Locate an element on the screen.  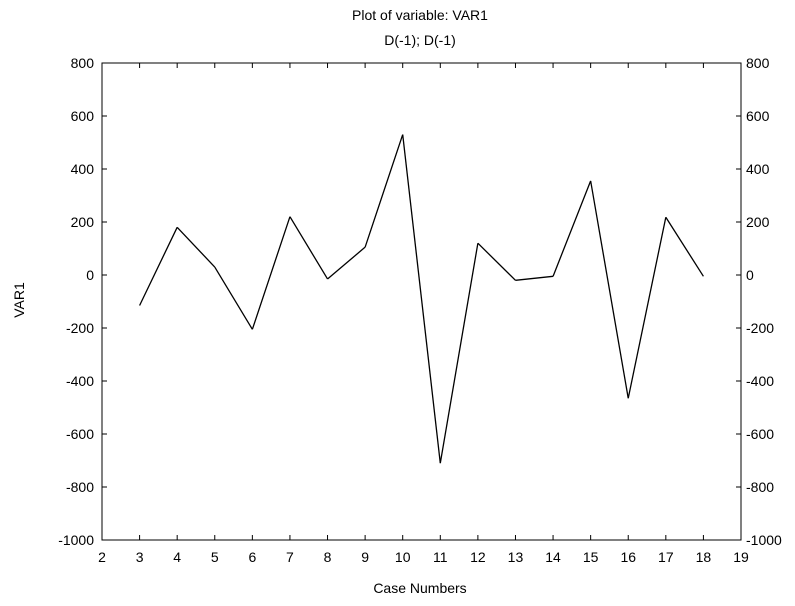
y-tick-label-right-3: -400 is located at coordinates (760, 381).